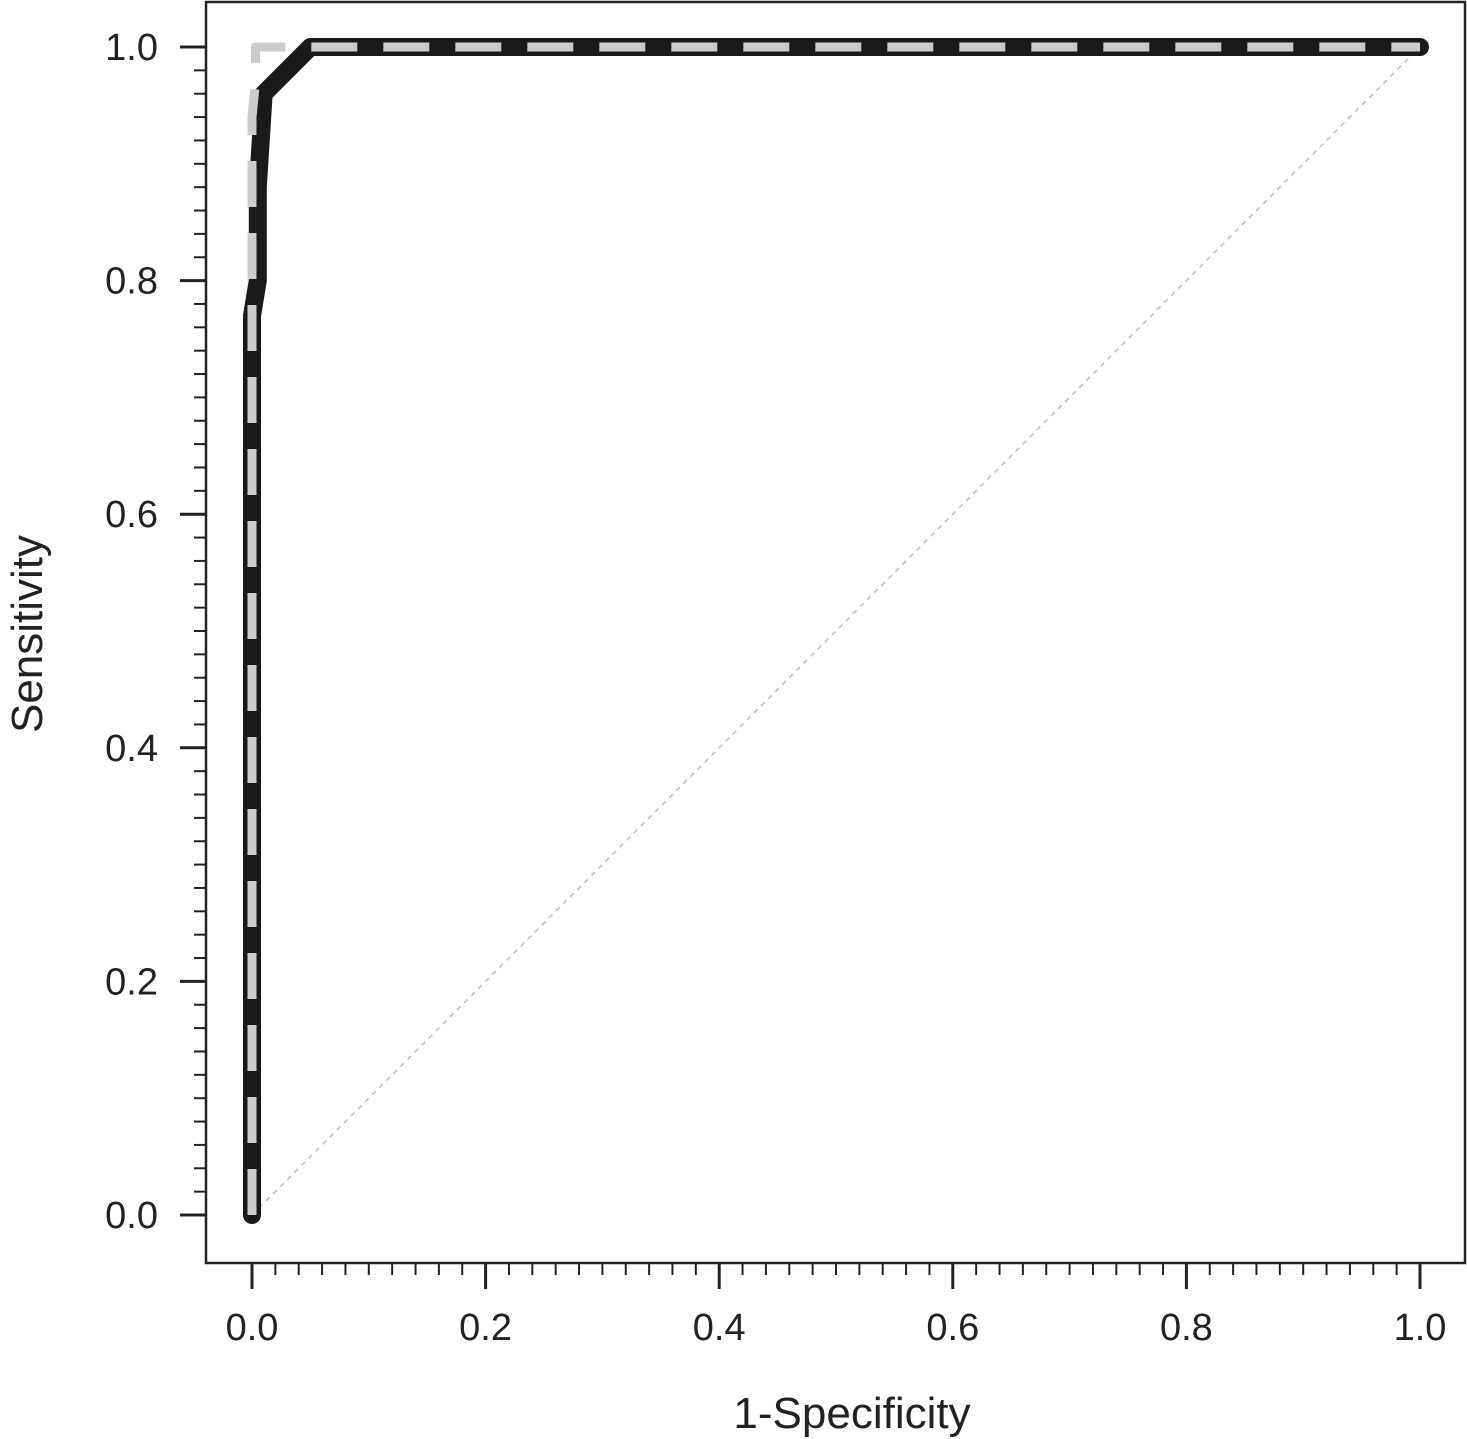  Describe the element at coordinates (252, 1328) in the screenshot. I see `x-tick-label: 0.0` at that location.